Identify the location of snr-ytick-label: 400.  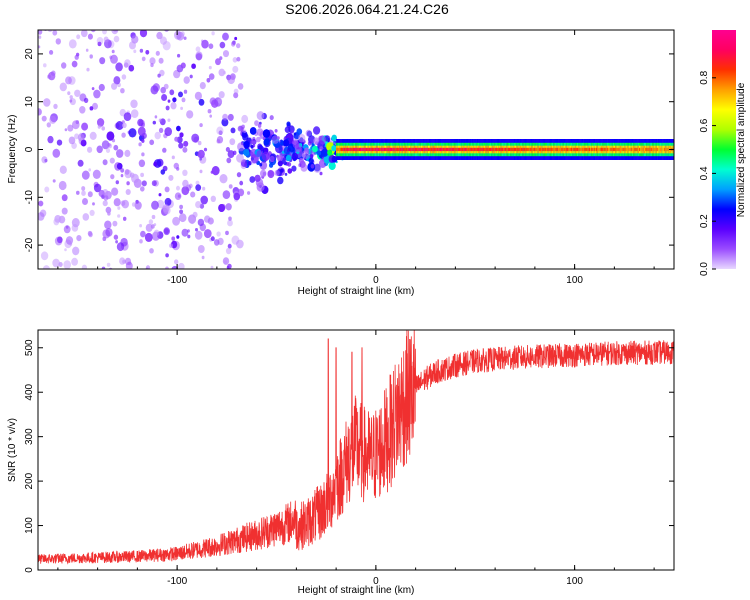
(29, 391).